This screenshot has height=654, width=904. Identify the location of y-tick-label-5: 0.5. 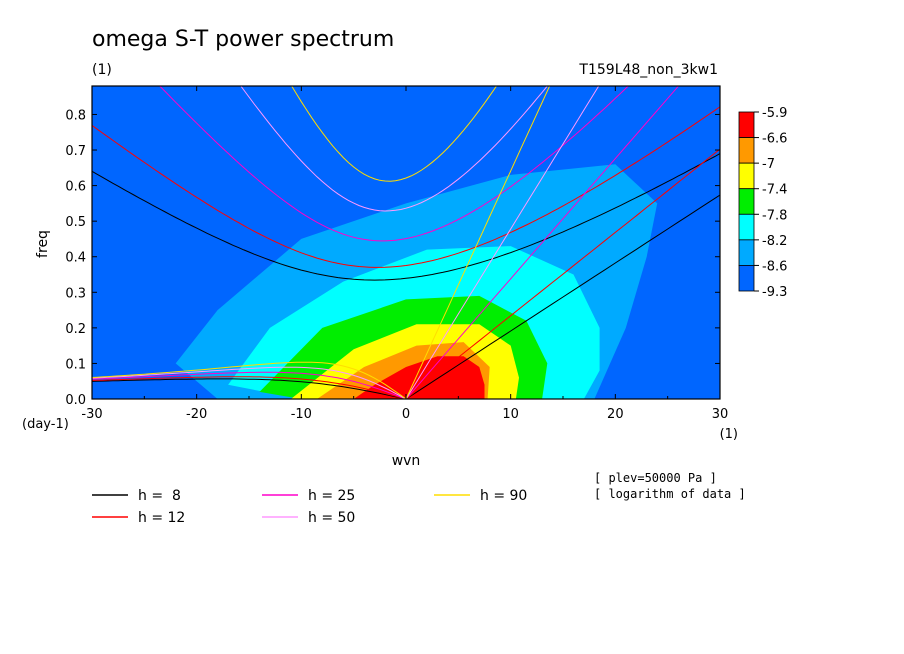
(75, 222).